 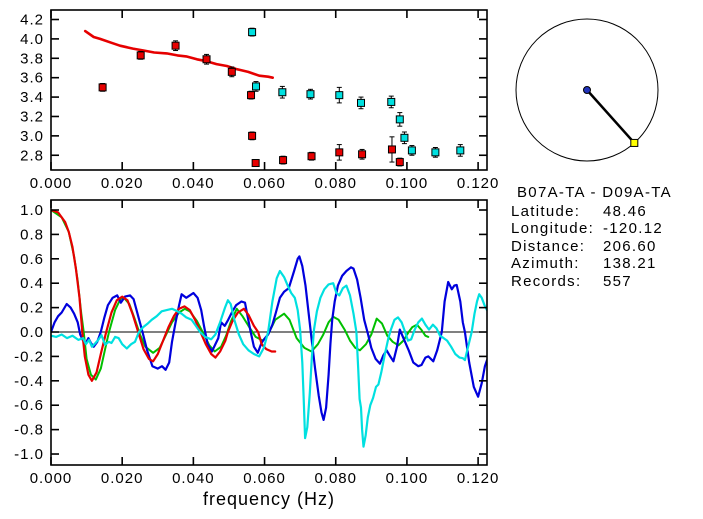 What do you see at coordinates (32, 308) in the screenshot?
I see `y-tick-label: 0.2` at bounding box center [32, 308].